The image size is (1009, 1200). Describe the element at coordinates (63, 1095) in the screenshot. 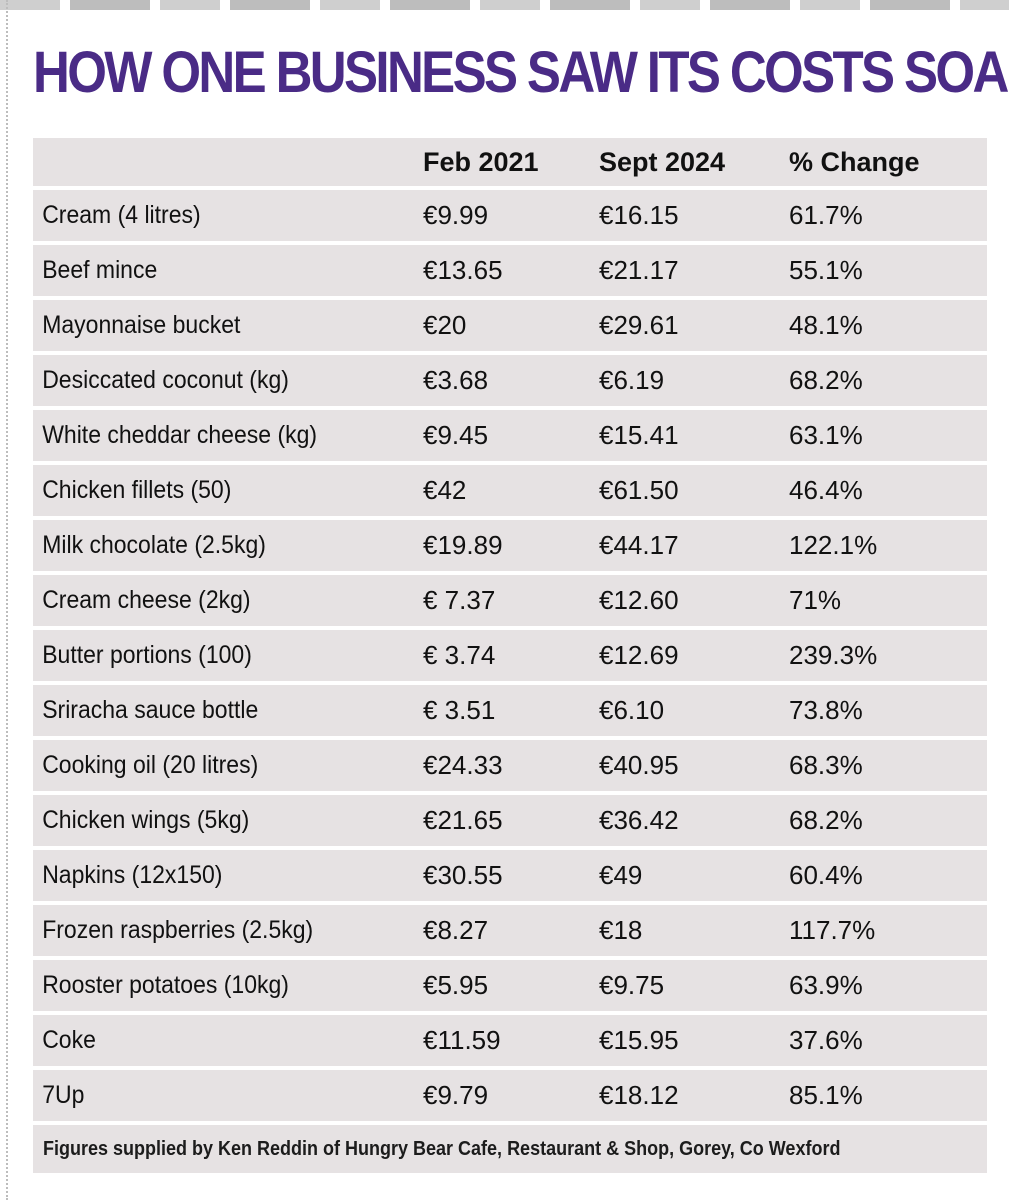

I see `row-item: 7Up` at that location.